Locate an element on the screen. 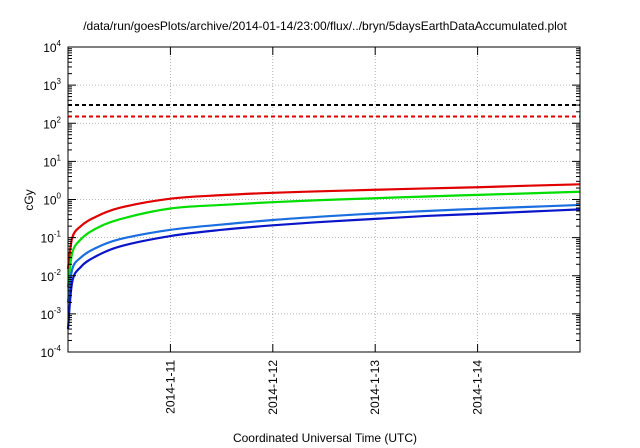  y-tick-label: 10⁻¹ is located at coordinates (51, 238).